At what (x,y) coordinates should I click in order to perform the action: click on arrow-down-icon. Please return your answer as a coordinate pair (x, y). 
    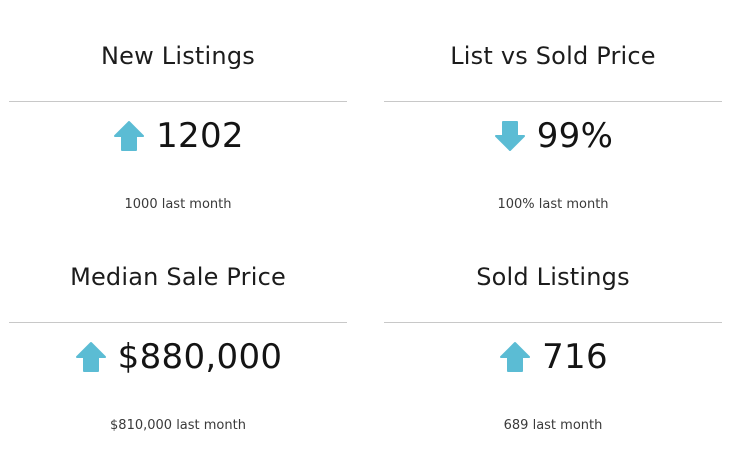
    Looking at the image, I should click on (510, 136).